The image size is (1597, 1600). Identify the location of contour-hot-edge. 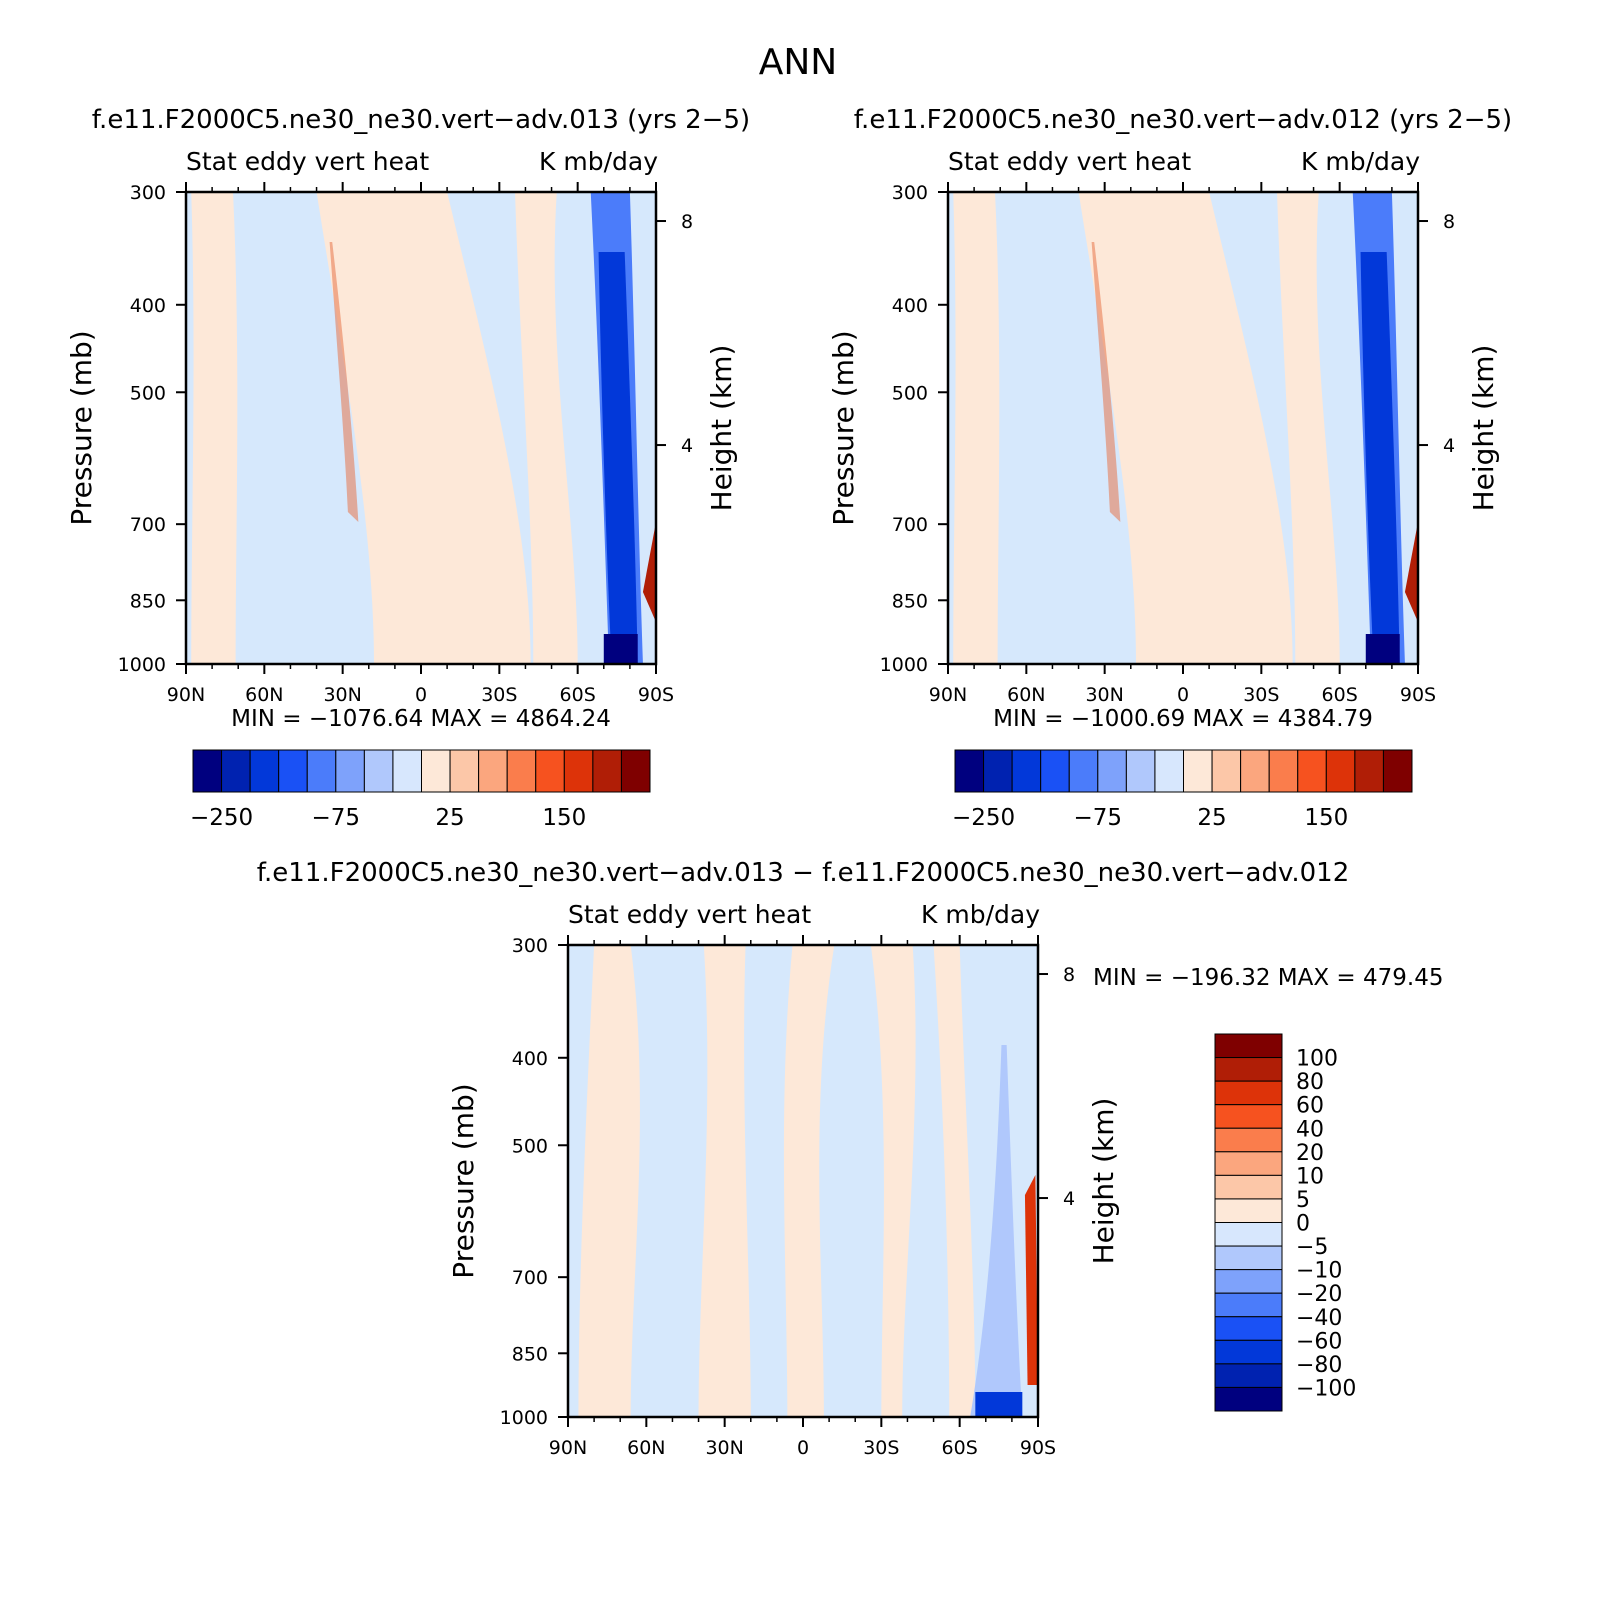
(1031, 1280).